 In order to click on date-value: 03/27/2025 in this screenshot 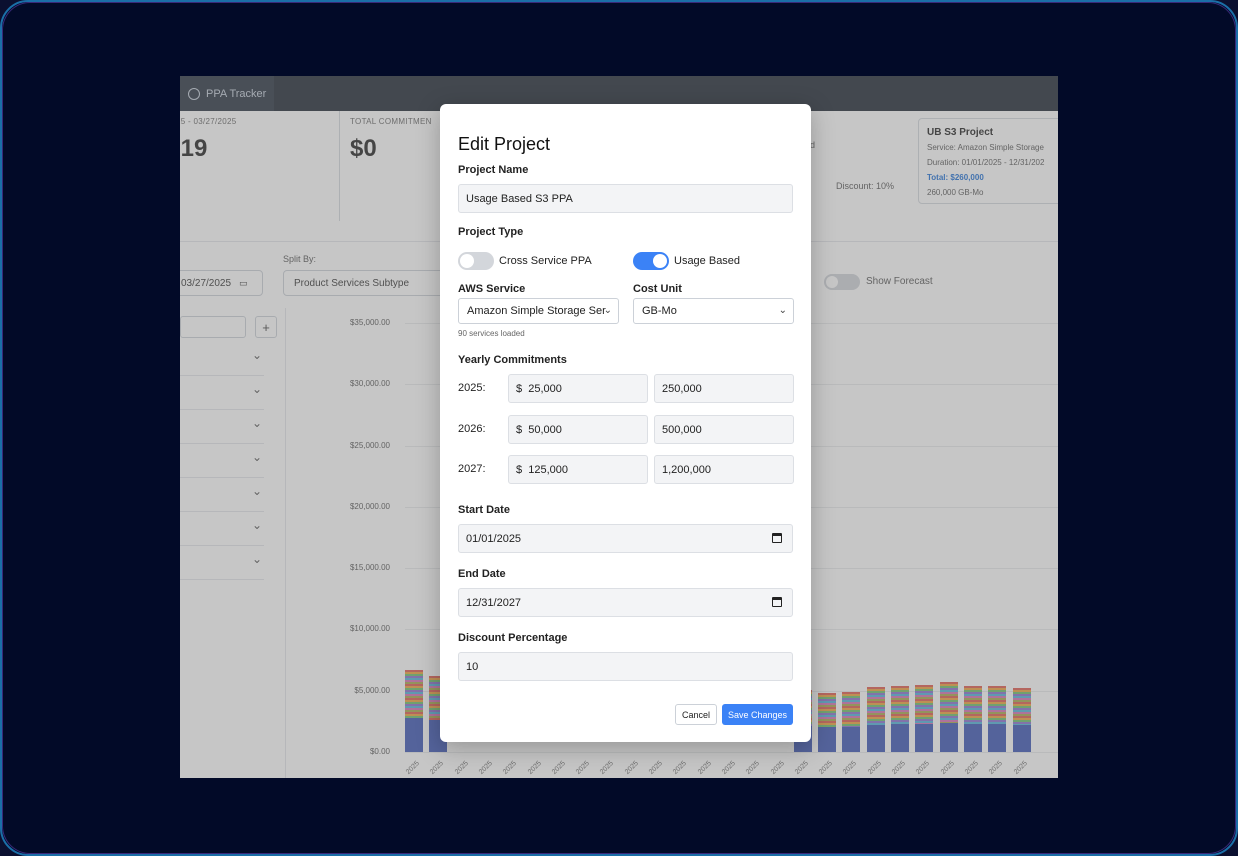, I will do `click(206, 283)`.